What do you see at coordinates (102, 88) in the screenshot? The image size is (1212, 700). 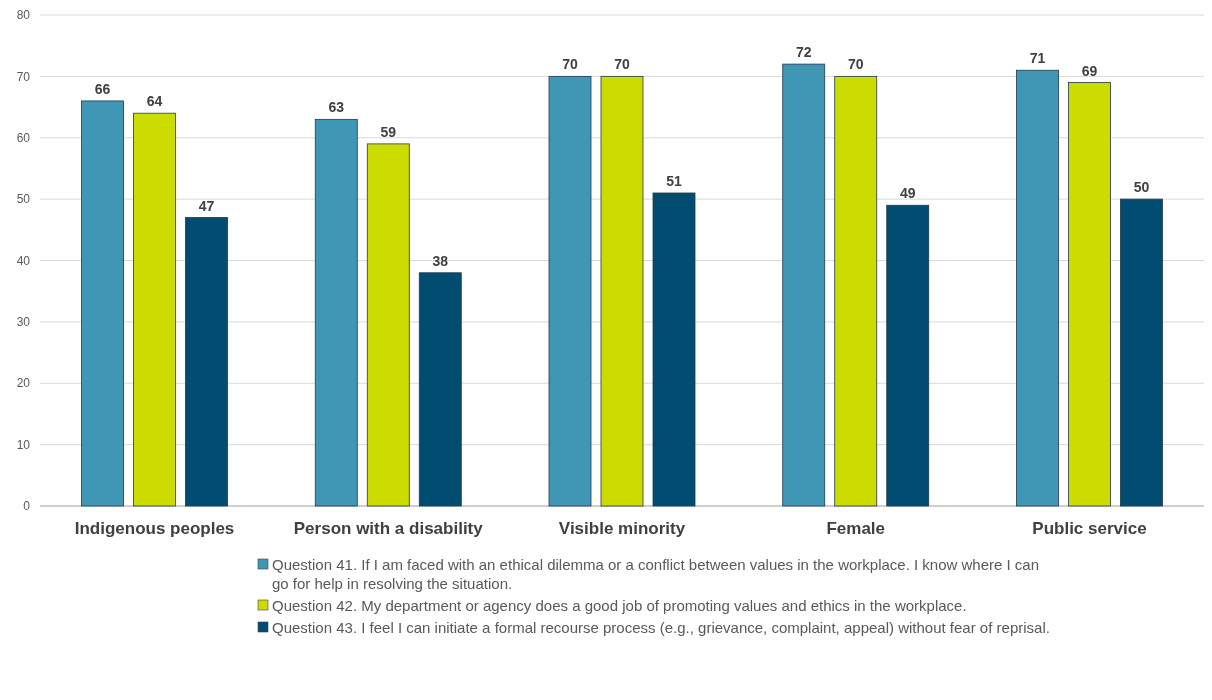 I see `data-label: 66` at bounding box center [102, 88].